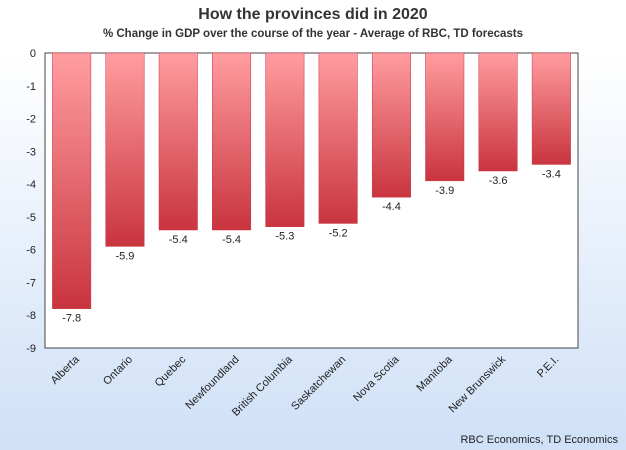  Describe the element at coordinates (376, 378) in the screenshot. I see `x-tick-label: Nova Scotia` at that location.